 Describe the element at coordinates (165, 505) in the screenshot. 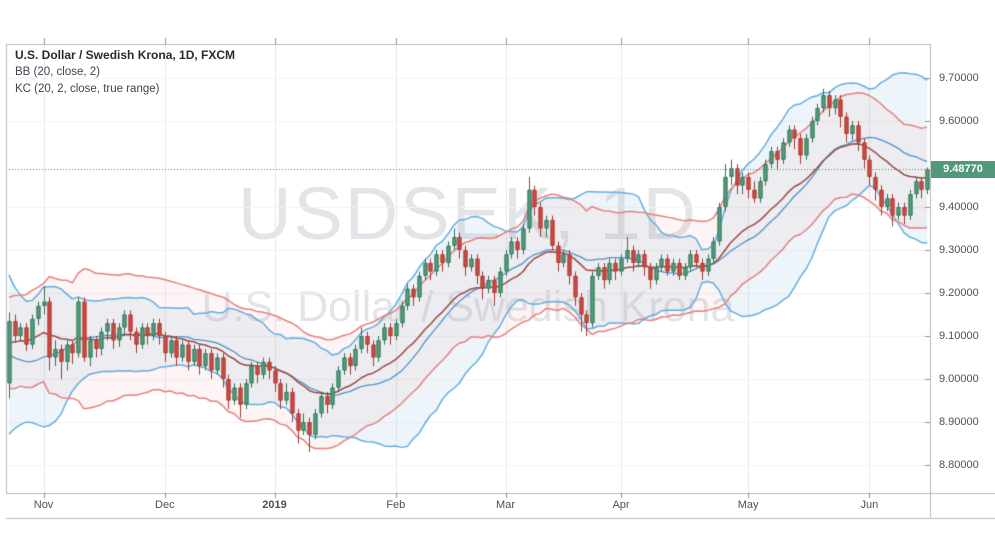

I see `time-axis-label: Dec` at that location.